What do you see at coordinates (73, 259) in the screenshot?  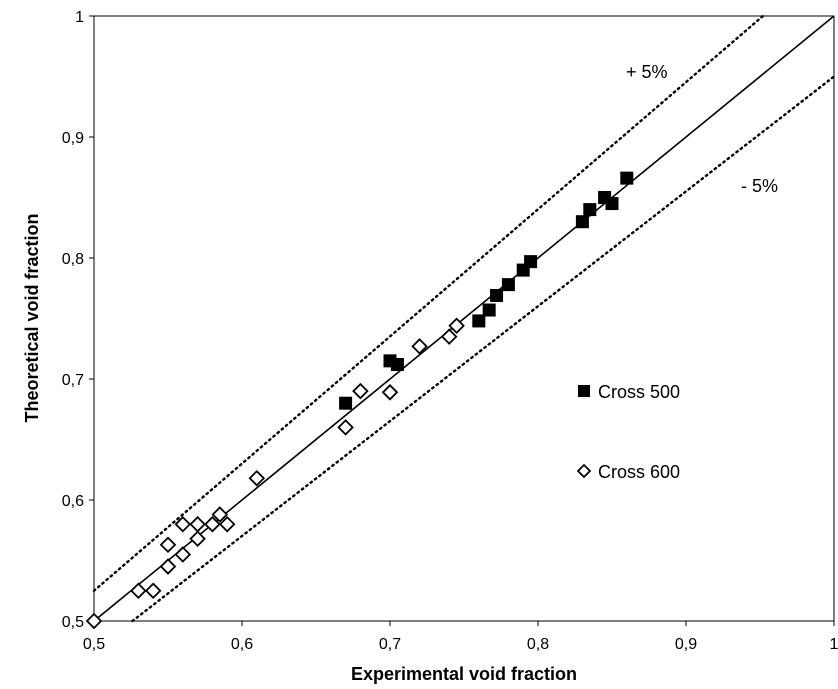 I see `y-tick-label: 0,8` at bounding box center [73, 259].